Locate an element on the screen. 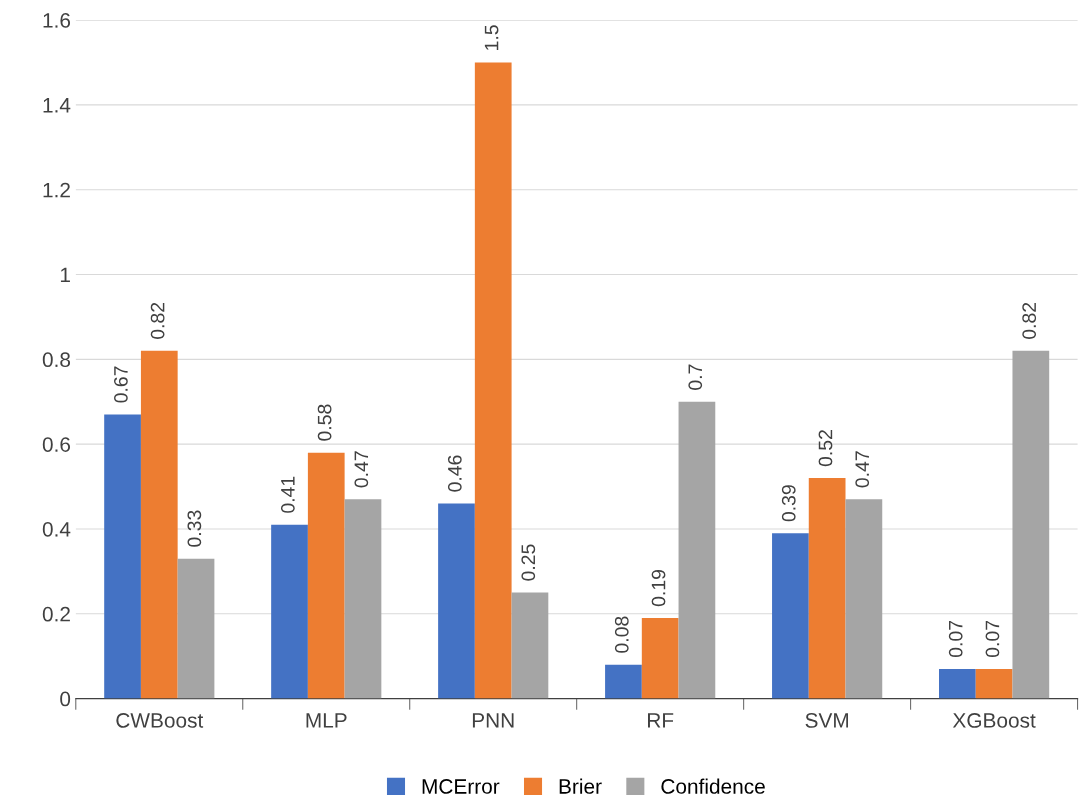 The image size is (1083, 803). y-tick-label: 1.4 is located at coordinates (57, 105).